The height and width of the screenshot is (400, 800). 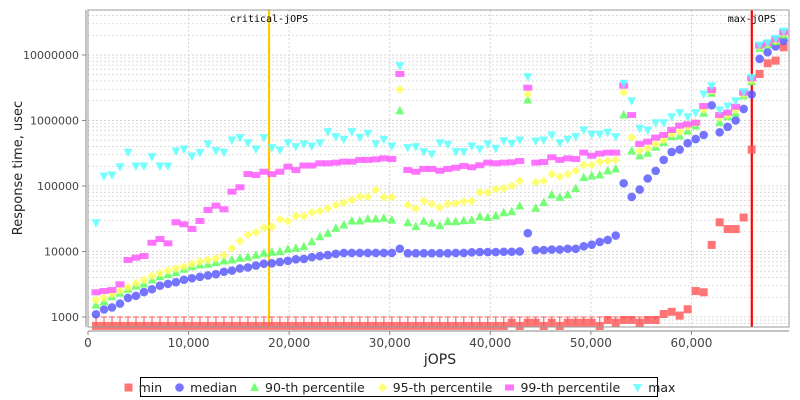 I want to click on legend-marker, so click(x=254, y=386).